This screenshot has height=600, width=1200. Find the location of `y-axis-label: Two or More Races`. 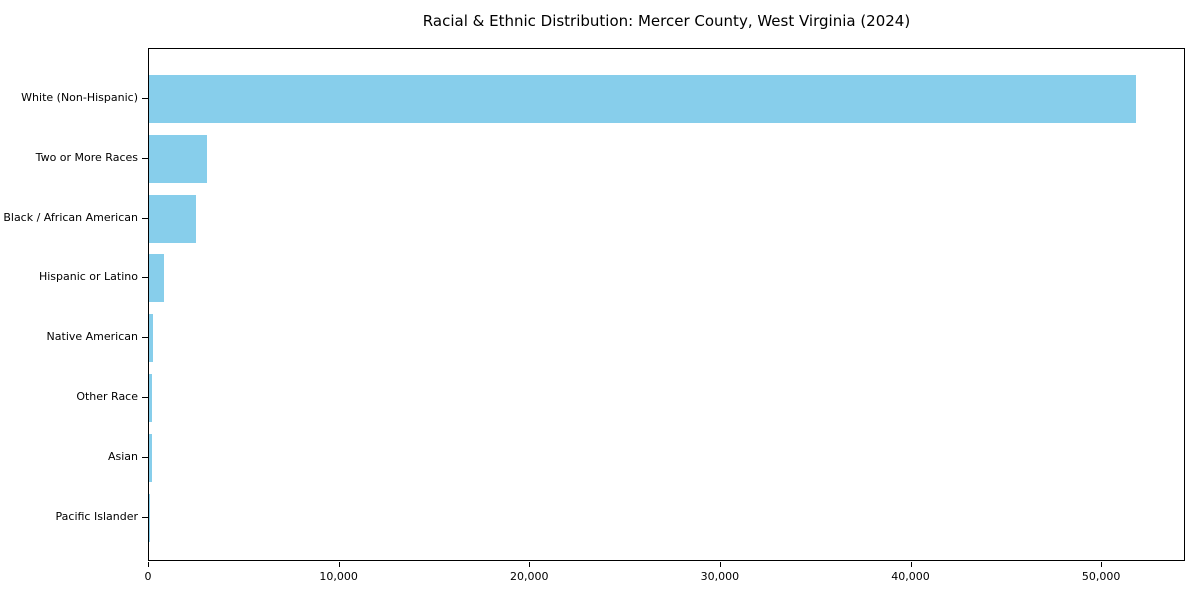

y-axis-label: Two or More Races is located at coordinates (86, 157).